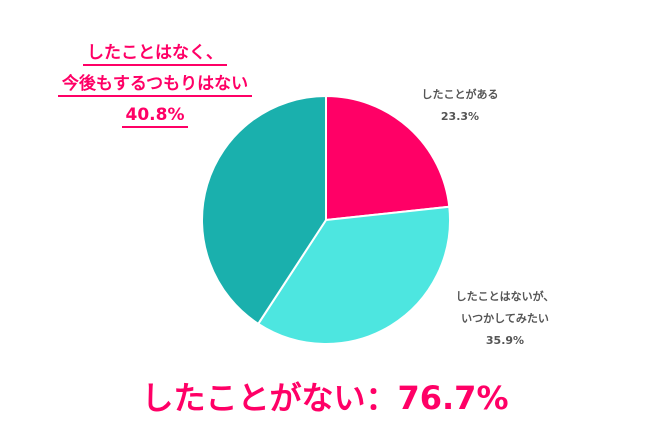  Describe the element at coordinates (505, 340) in the screenshot. I see `label-want-to-percent: 35.9%` at that location.